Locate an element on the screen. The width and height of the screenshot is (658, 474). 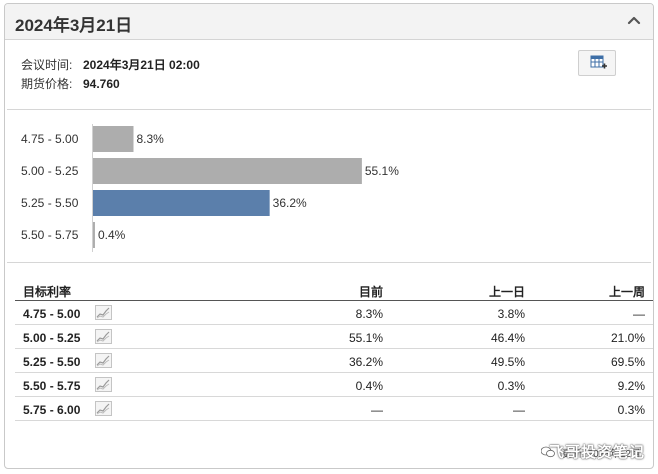
bar-value-label: 0.4% is located at coordinates (112, 235).